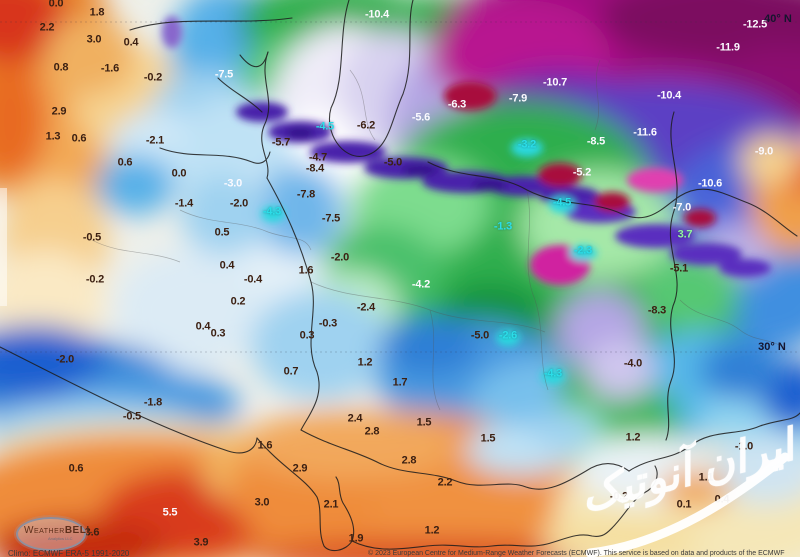 The height and width of the screenshot is (557, 800). Describe the element at coordinates (555, 82) in the screenshot. I see `temp-label: -10.7` at that location.